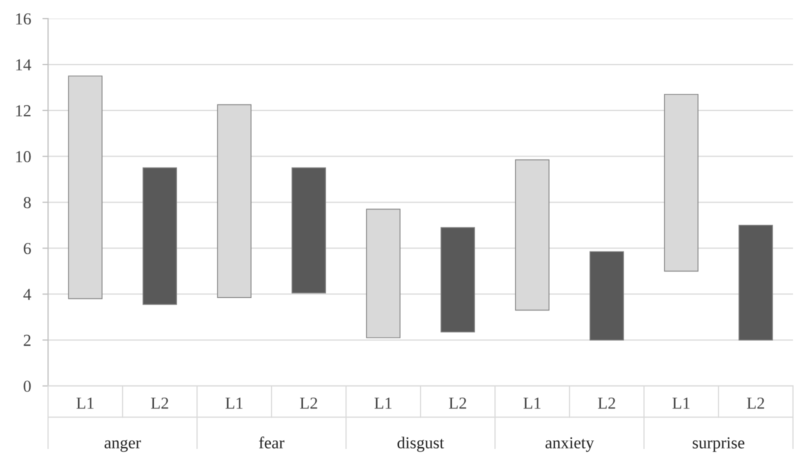  I want to click on y-tick-label: 4, so click(27, 294).